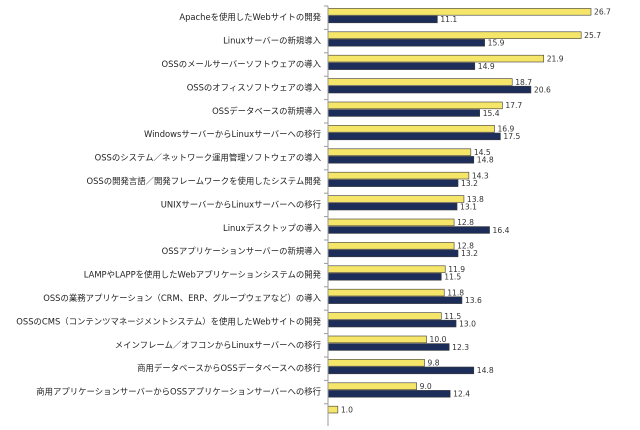  Describe the element at coordinates (480, 175) in the screenshot. I see `value-label: 14.3` at that location.